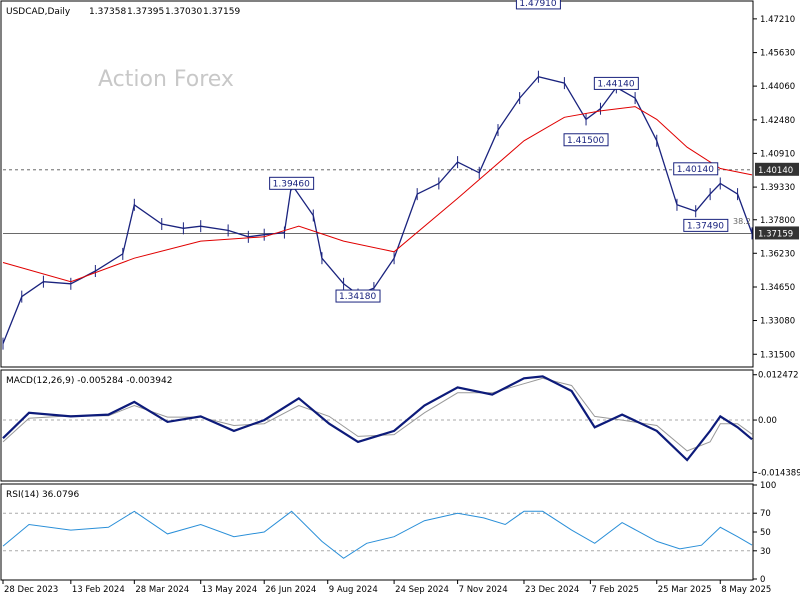 The height and width of the screenshot is (600, 800). Describe the element at coordinates (422, 590) in the screenshot. I see `x-tick-label: 24 Sep 2024` at that location.